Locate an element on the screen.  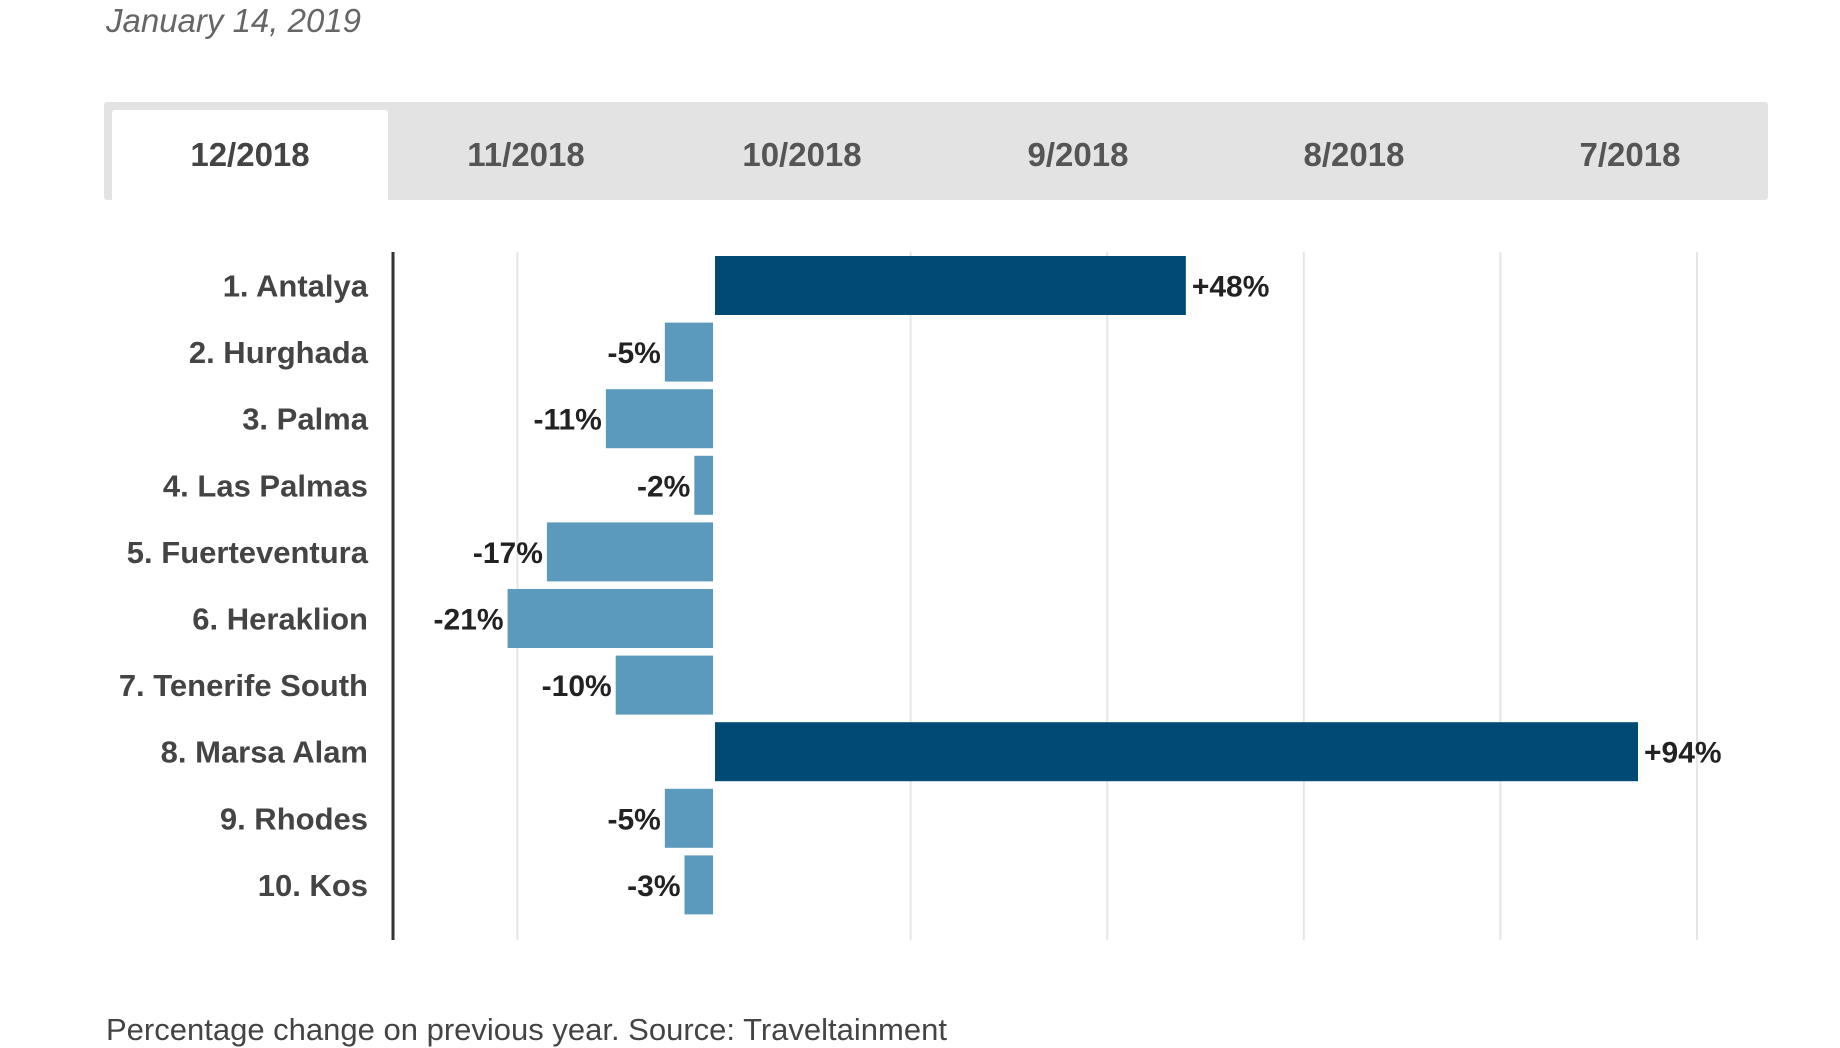
data-label-7: -10% is located at coordinates (577, 686).